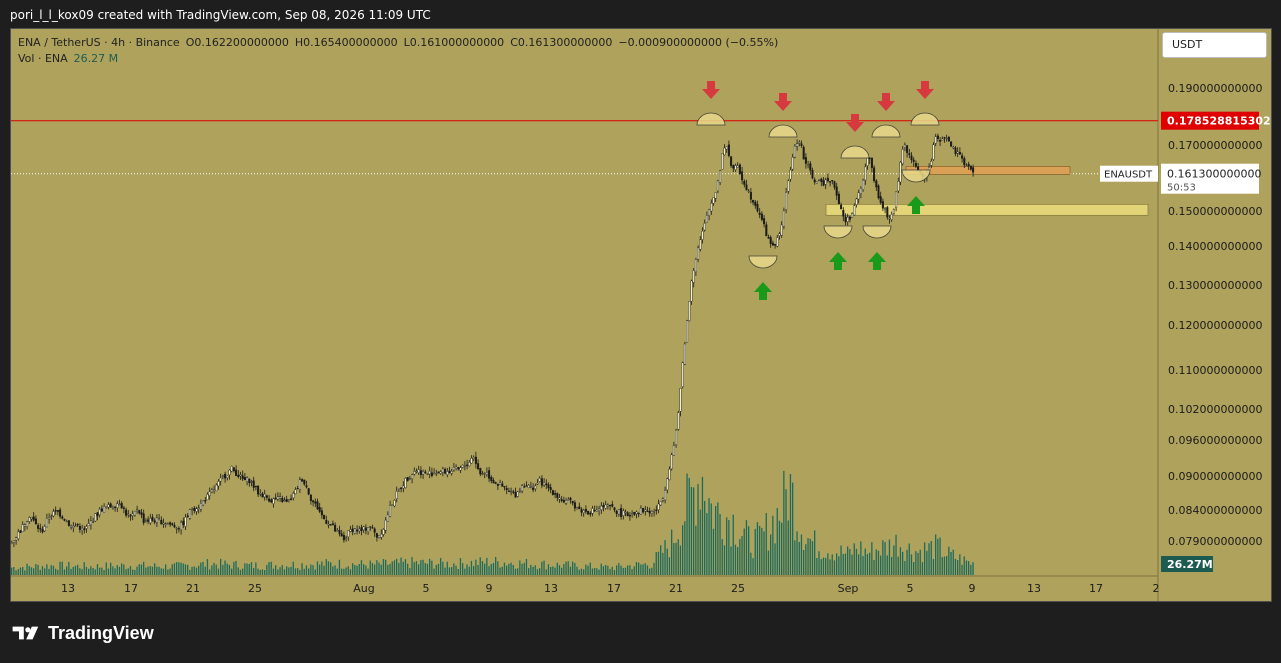 The image size is (1281, 663). What do you see at coordinates (43, 58) in the screenshot?
I see `legend-vol-label: Vol · ENA` at bounding box center [43, 58].